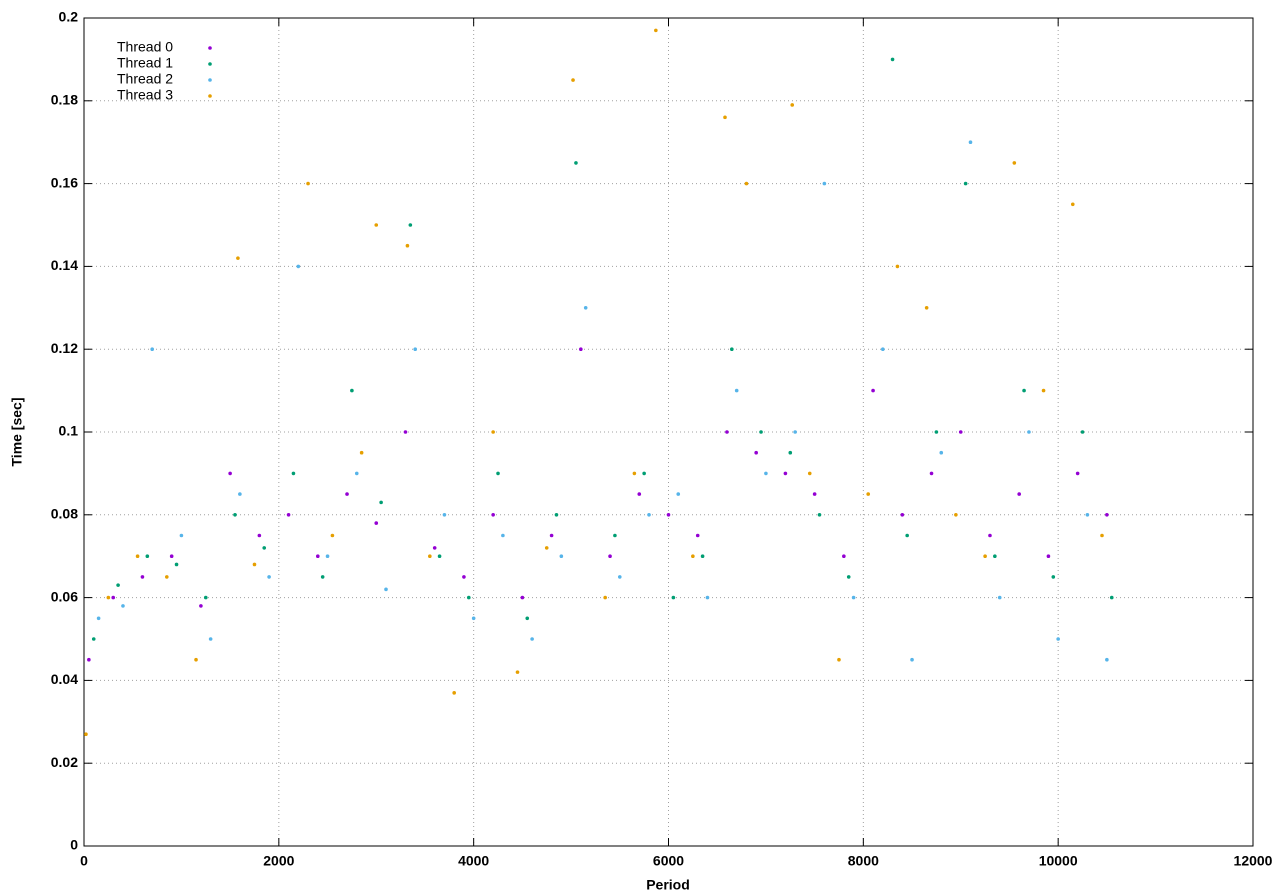 The image size is (1280, 896). What do you see at coordinates (668, 885) in the screenshot?
I see `x-axis-label: Period` at bounding box center [668, 885].